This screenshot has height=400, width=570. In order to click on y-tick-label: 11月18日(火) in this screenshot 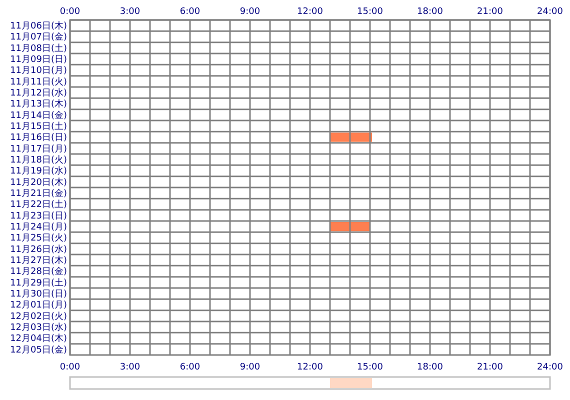, I will do `click(38, 160)`.